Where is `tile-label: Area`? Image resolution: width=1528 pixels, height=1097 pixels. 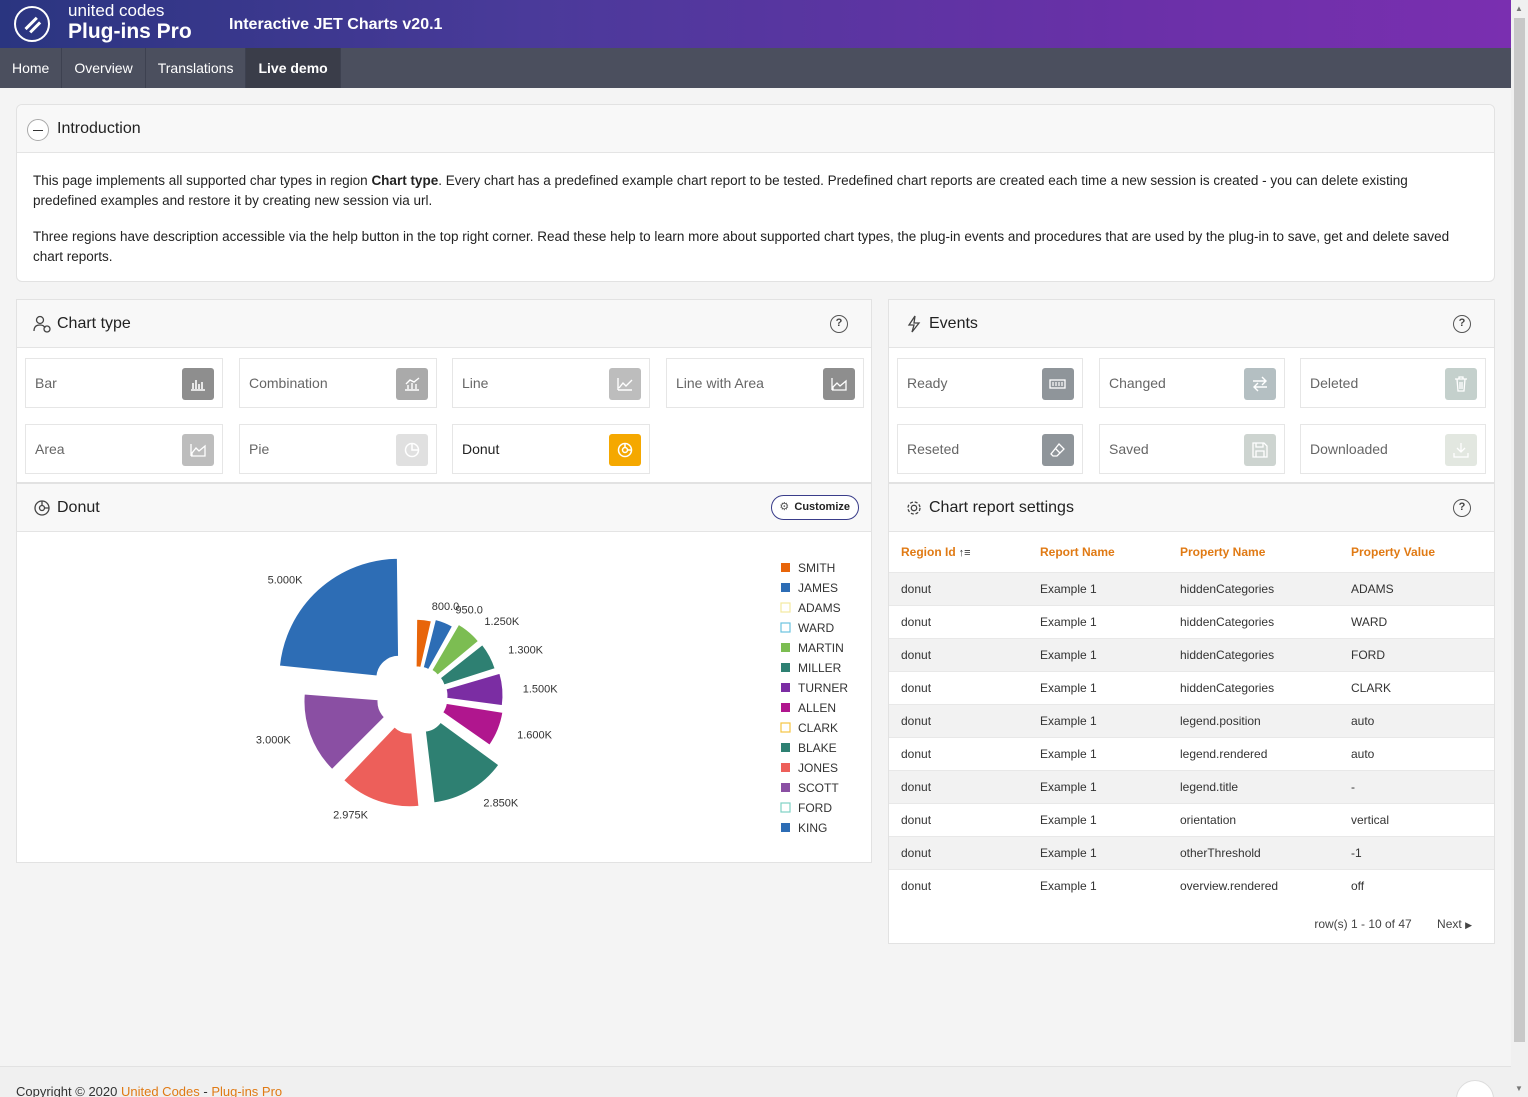 tile-label: Area is located at coordinates (50, 449).